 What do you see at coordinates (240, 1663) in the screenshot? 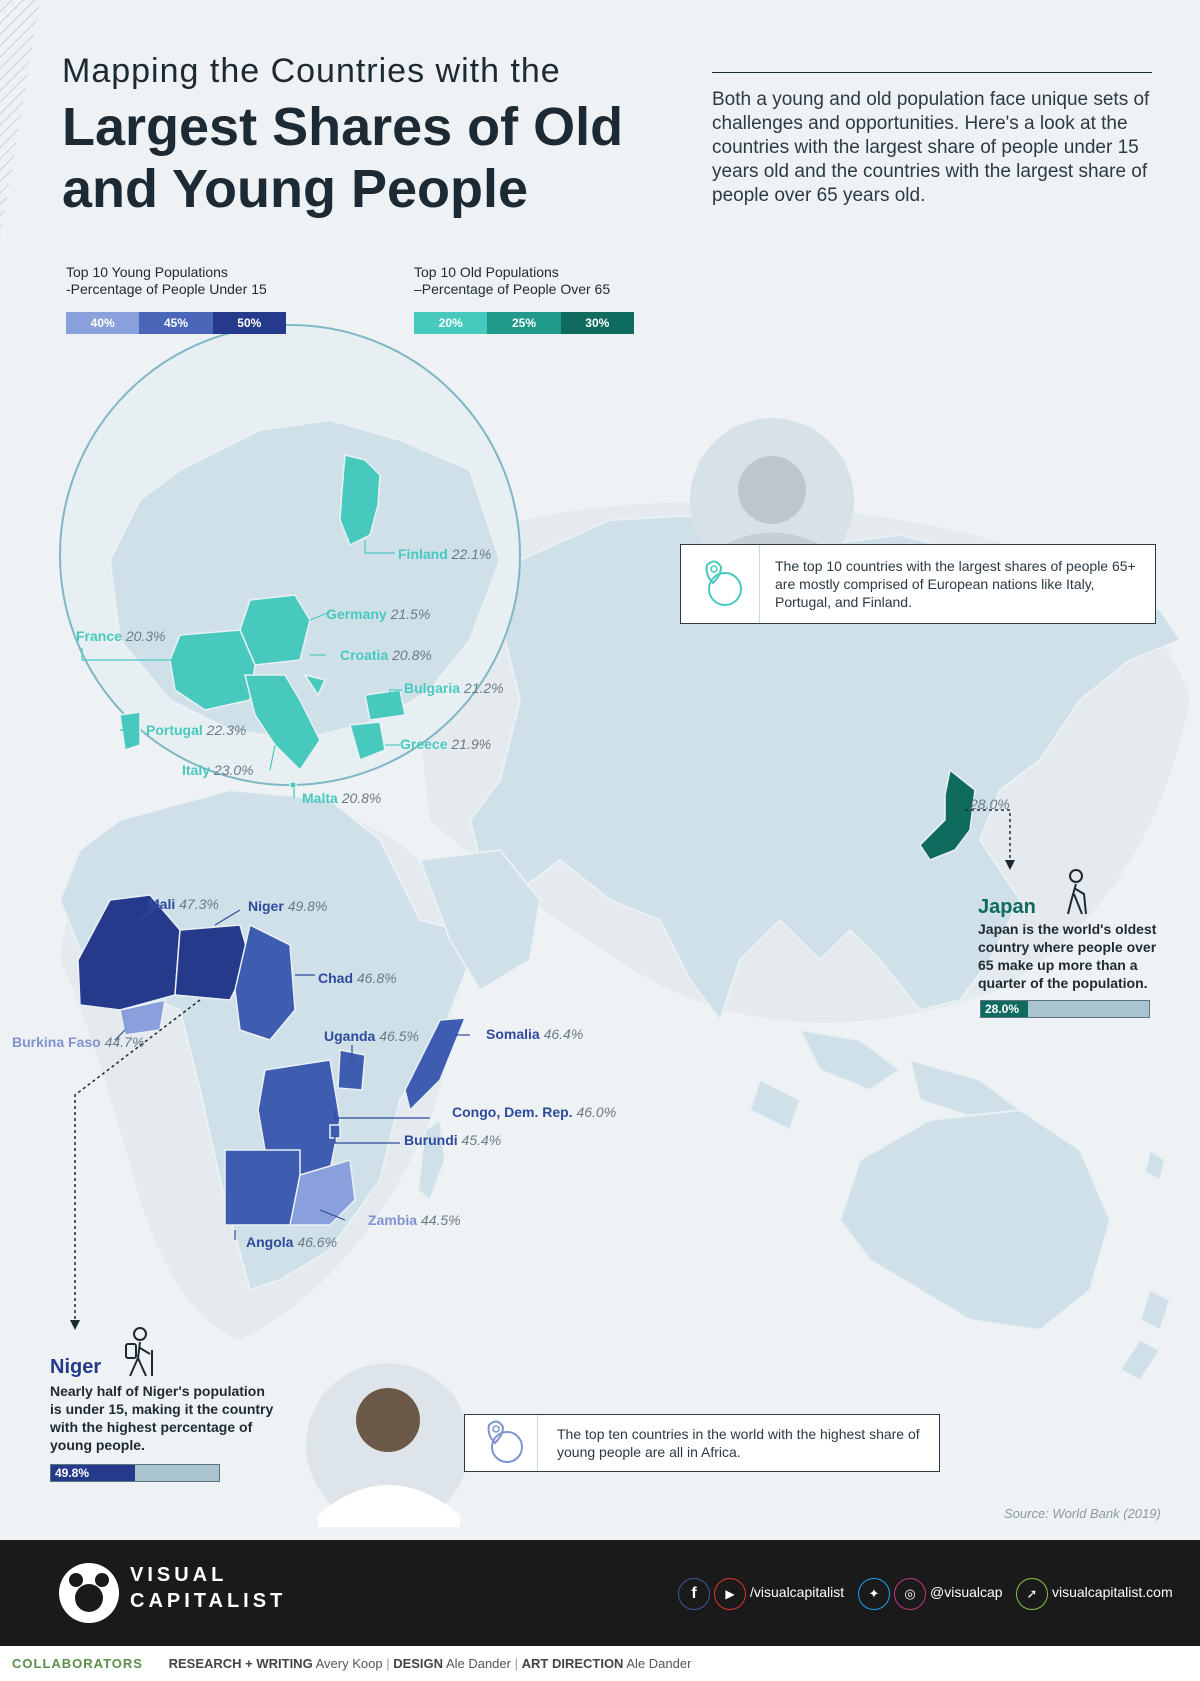
I see `research-label: RESEARCH + WRITING` at bounding box center [240, 1663].